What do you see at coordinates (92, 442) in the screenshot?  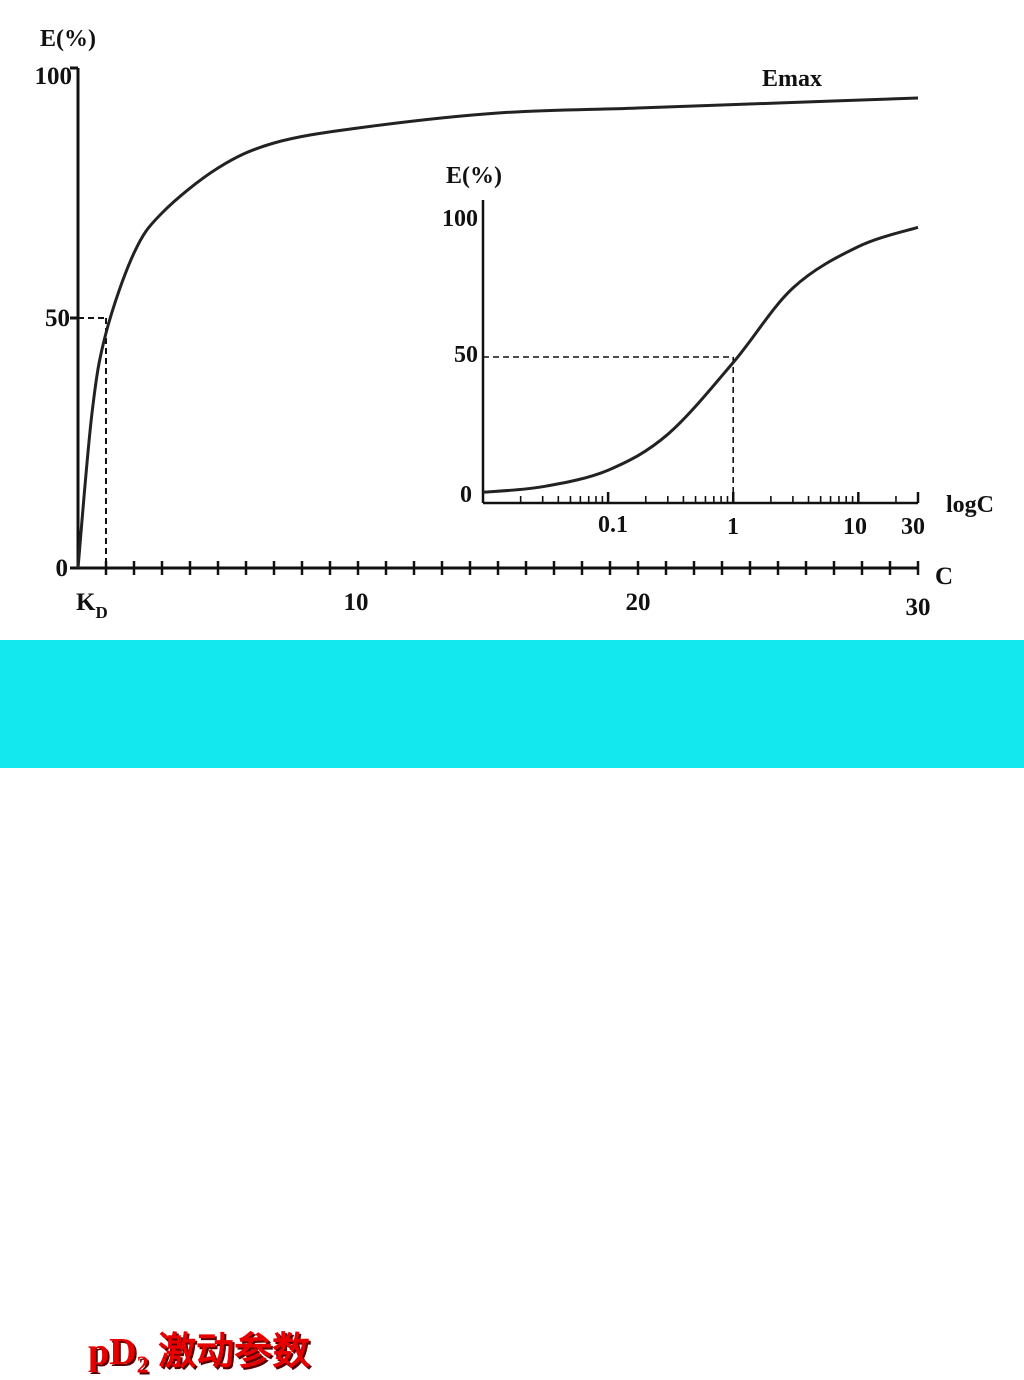 I see `main-reference-lines` at bounding box center [92, 442].